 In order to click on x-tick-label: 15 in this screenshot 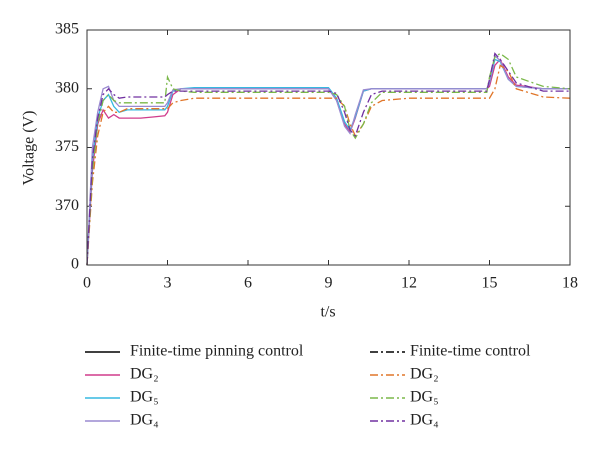, I will do `click(490, 283)`.